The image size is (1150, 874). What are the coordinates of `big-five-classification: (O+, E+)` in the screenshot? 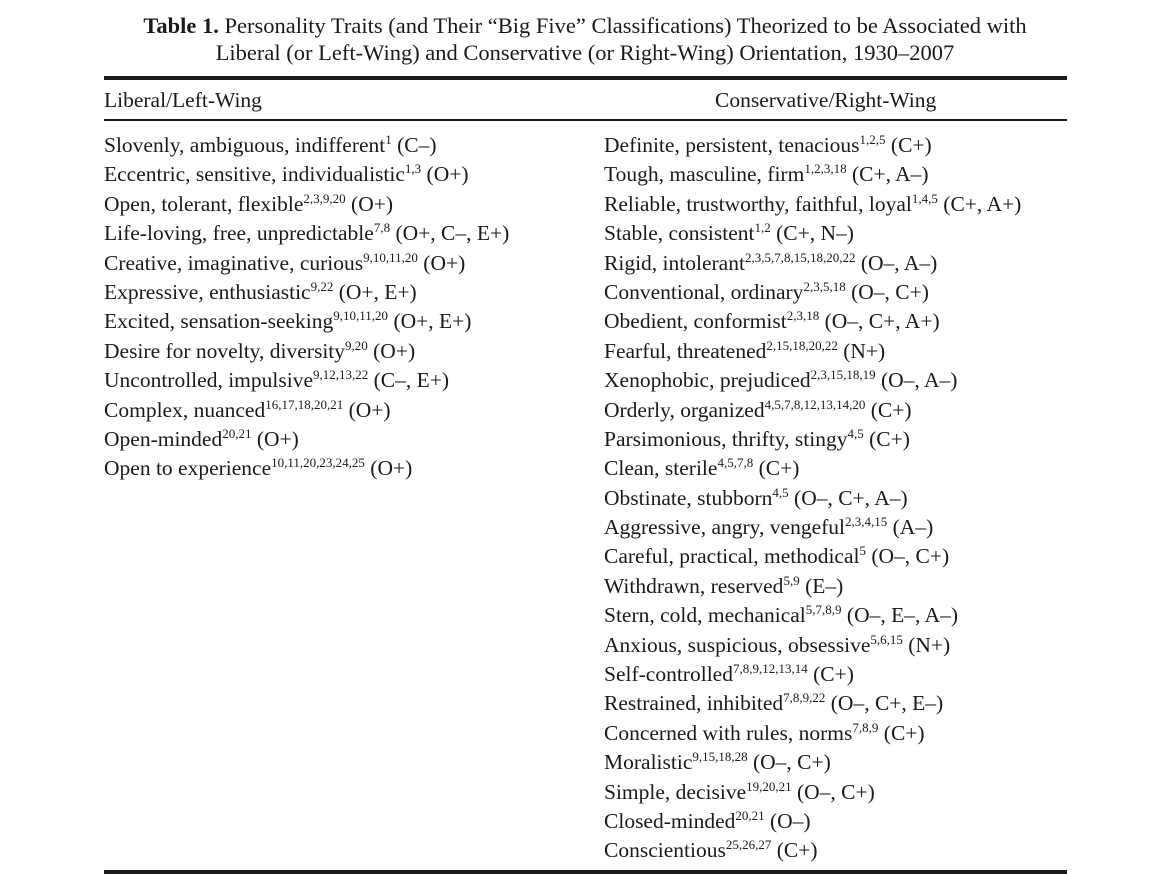 It's located at (432, 321).